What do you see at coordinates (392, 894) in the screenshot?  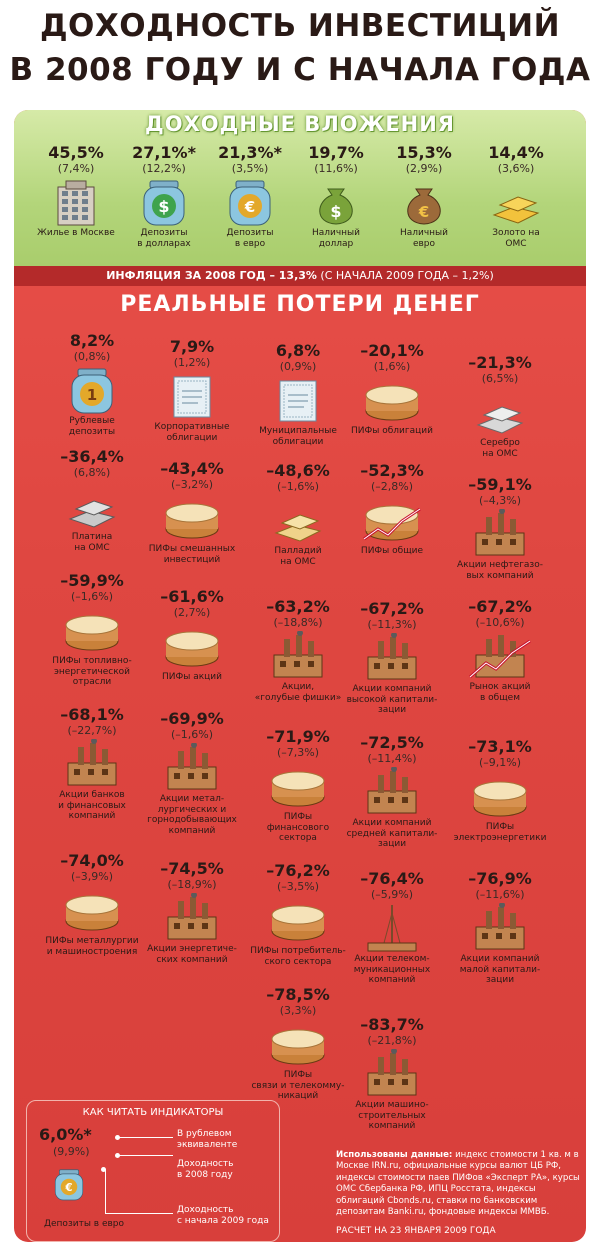 I see `loss-sub-value: (–5,9%)` at bounding box center [392, 894].